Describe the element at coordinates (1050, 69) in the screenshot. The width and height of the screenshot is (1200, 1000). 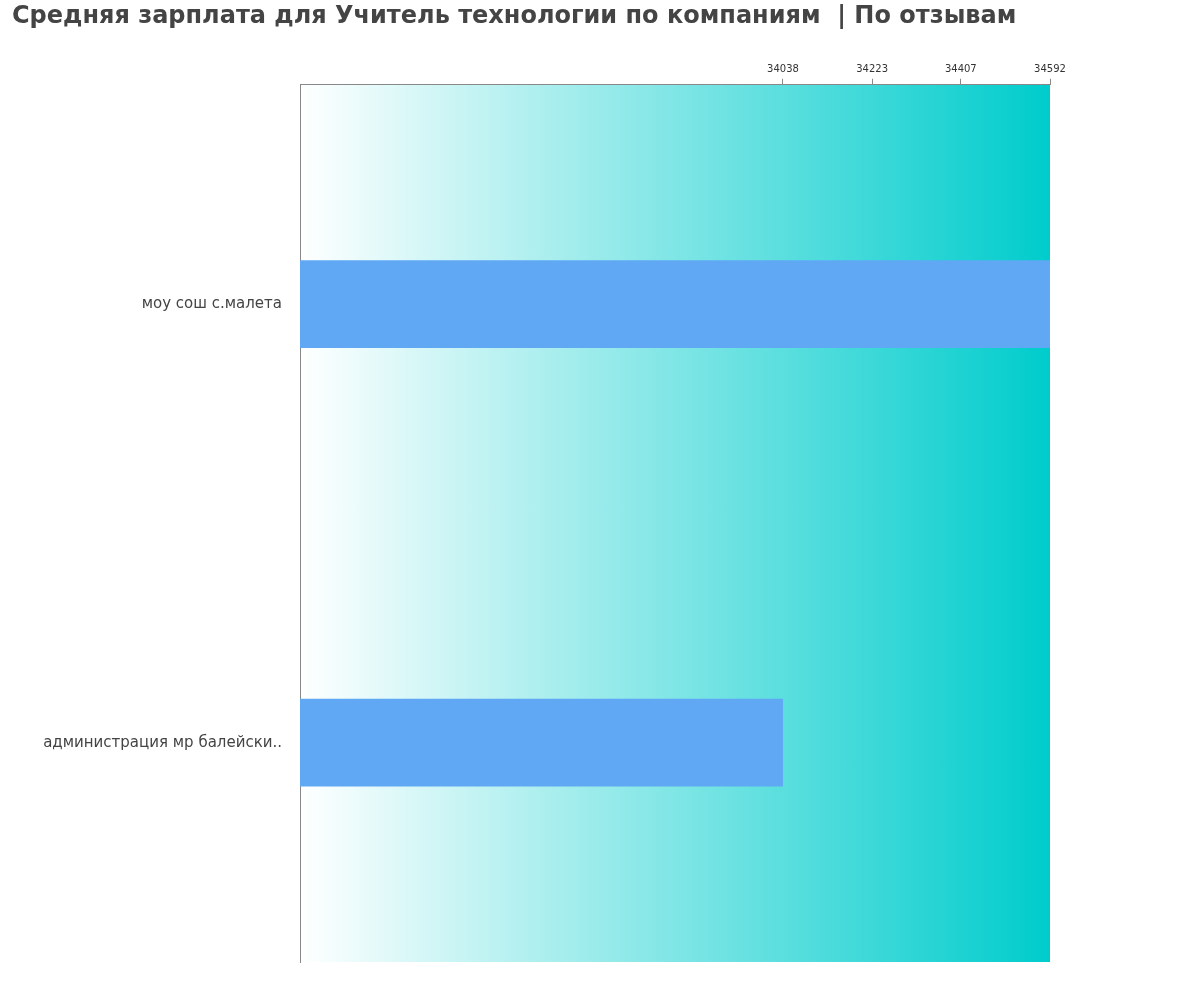
I see `x-tick-label: 34592` at that location.